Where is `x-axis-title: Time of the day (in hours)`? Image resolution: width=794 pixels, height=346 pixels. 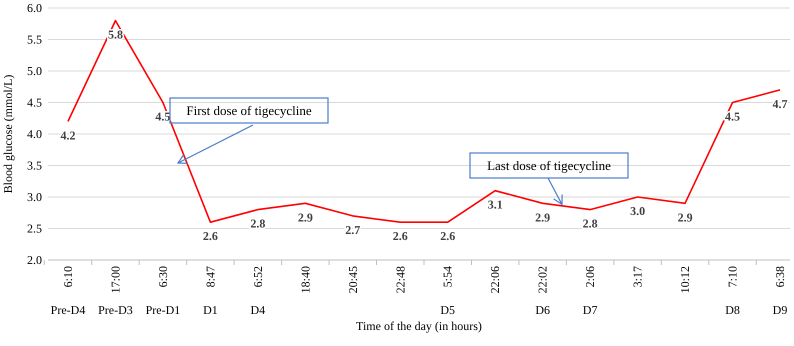 x-axis-title: Time of the day (in hours) is located at coordinates (419, 326).